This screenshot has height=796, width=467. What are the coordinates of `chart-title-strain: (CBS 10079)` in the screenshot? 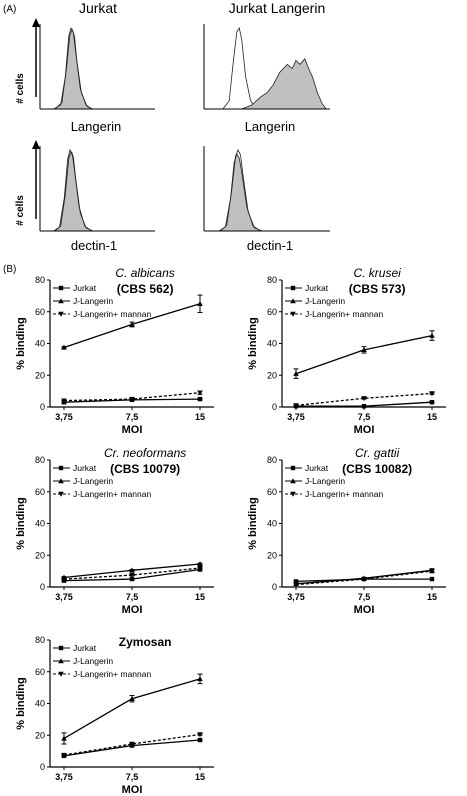 It's located at (145, 469).